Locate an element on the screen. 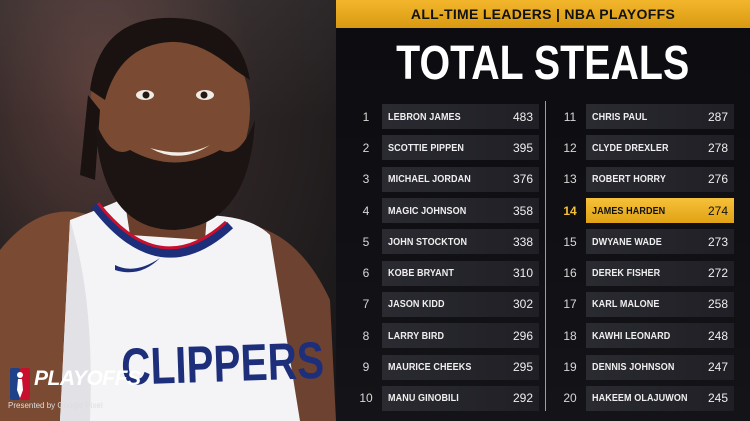 The width and height of the screenshot is (750, 421). leader-row: 12 CLYDE DREXLER 278 is located at coordinates (646, 147).